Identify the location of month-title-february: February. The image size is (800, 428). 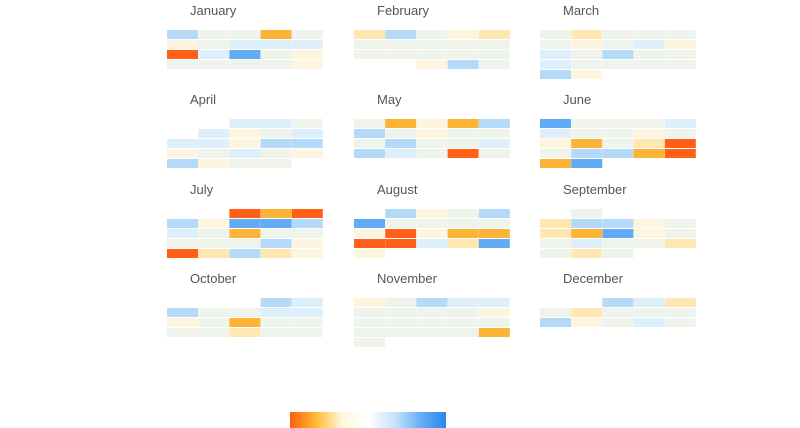
(403, 10).